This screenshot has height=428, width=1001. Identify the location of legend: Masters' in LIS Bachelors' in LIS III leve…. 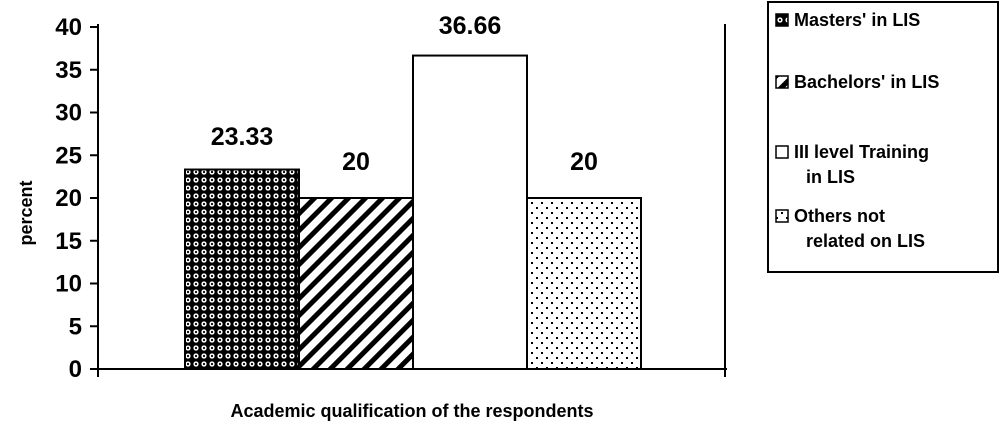
(883, 137).